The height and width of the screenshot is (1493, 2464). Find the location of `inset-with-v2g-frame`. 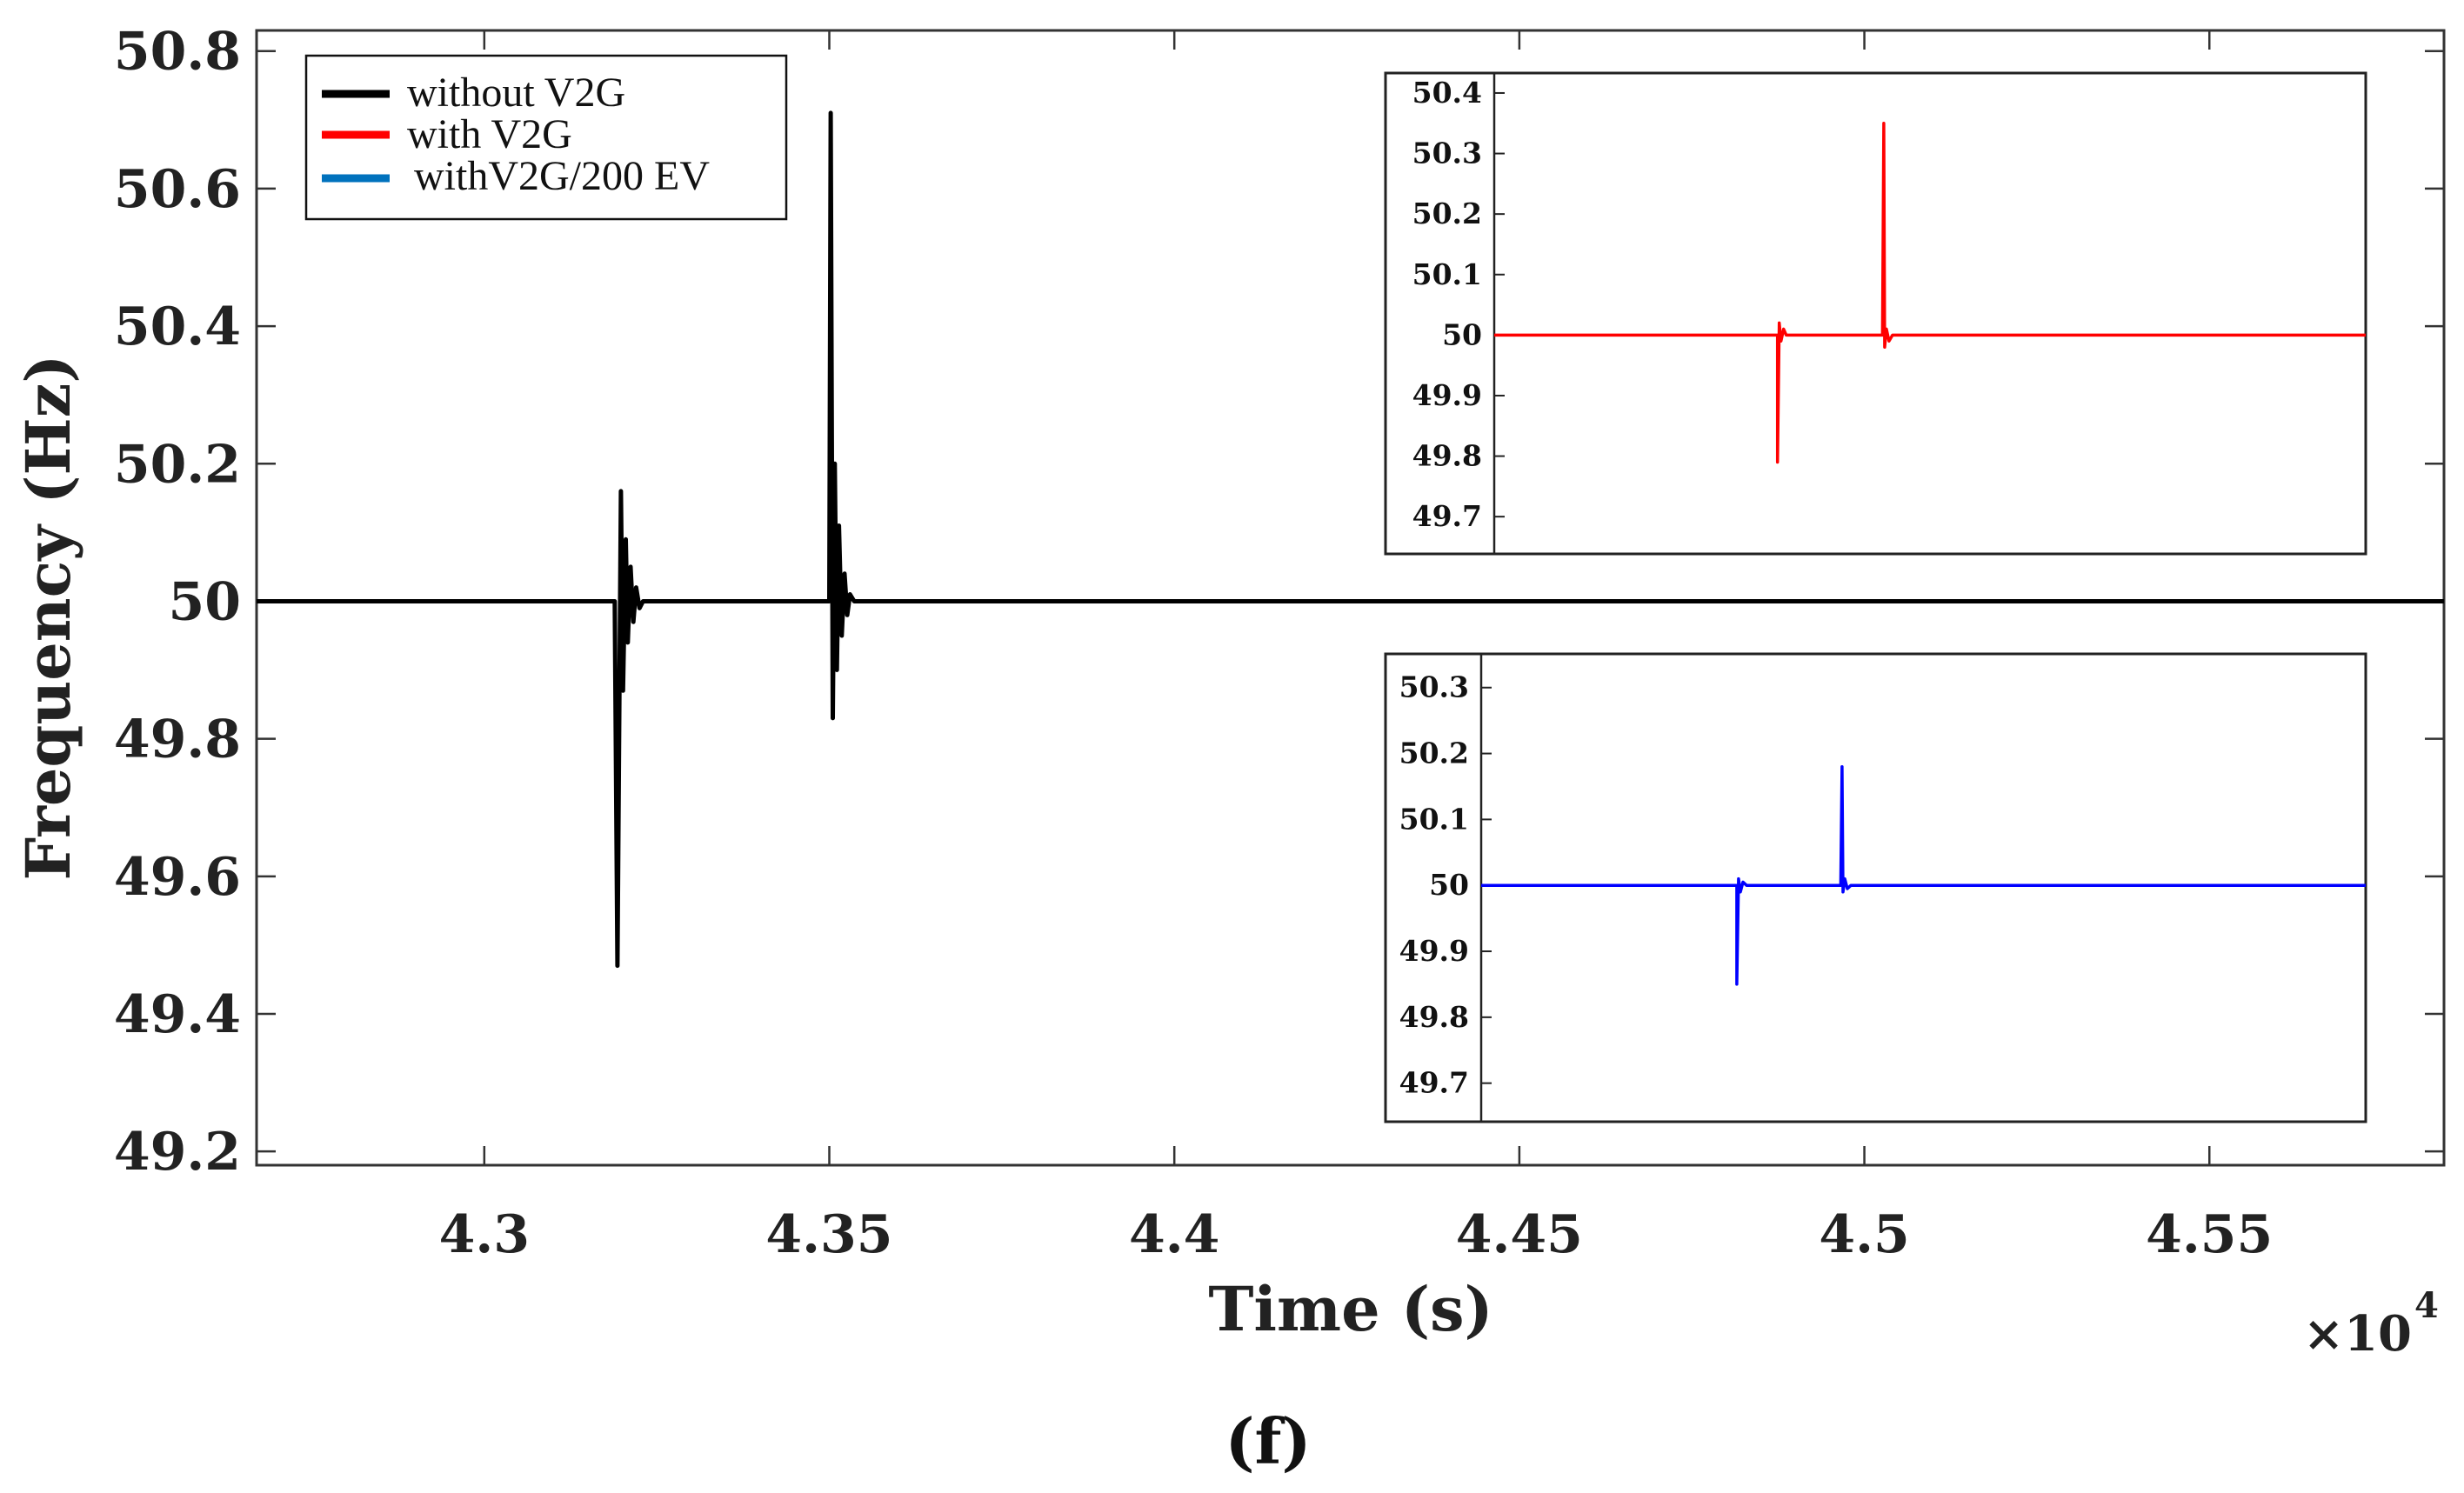

inset-with-v2g-frame is located at coordinates (1875, 313).